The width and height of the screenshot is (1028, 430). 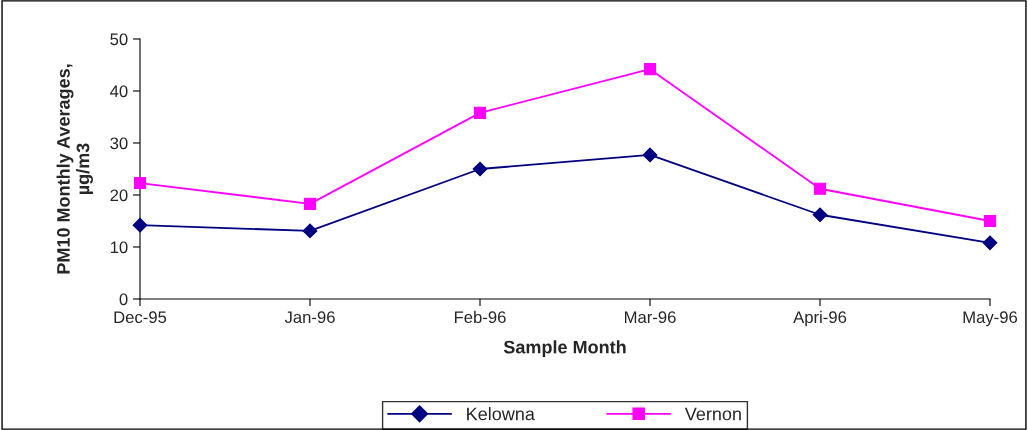 I want to click on x-tick-label: Mar-96, so click(x=650, y=317).